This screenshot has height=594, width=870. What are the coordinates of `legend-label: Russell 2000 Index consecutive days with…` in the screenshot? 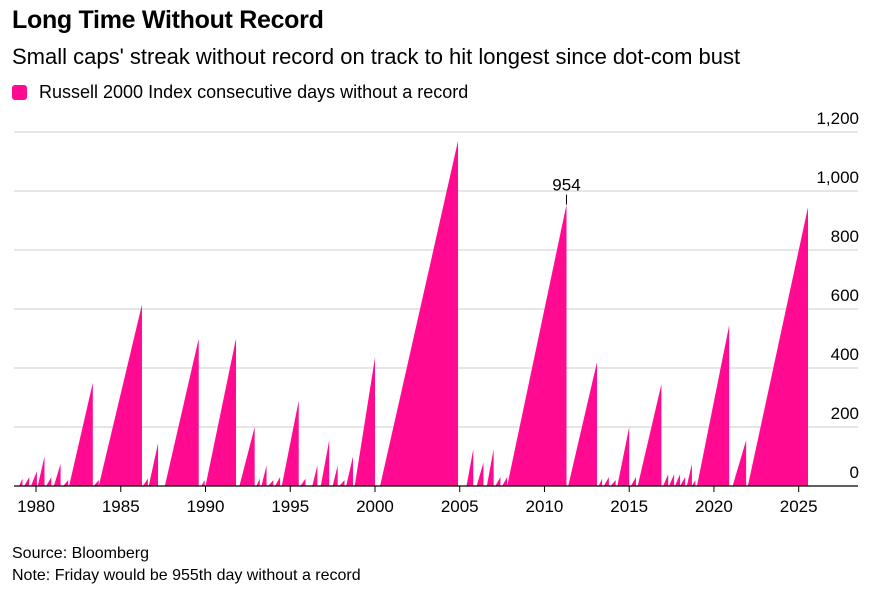 It's located at (254, 92).